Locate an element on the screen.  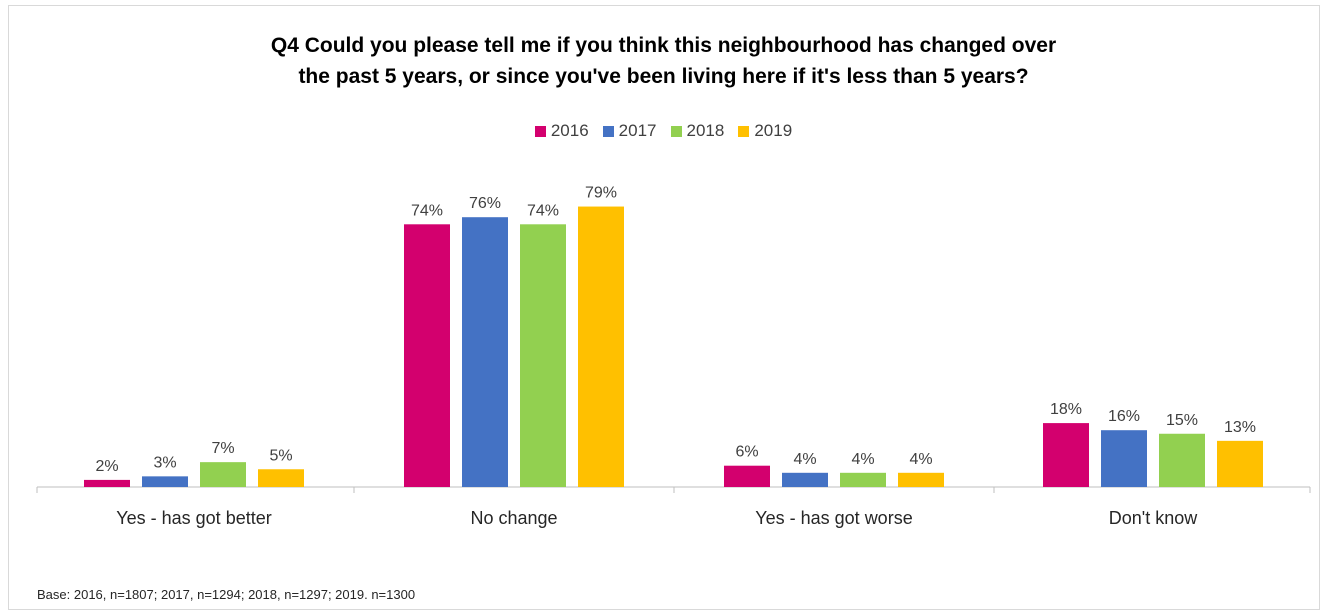
data-label-2017-3: 16% is located at coordinates (1124, 416).